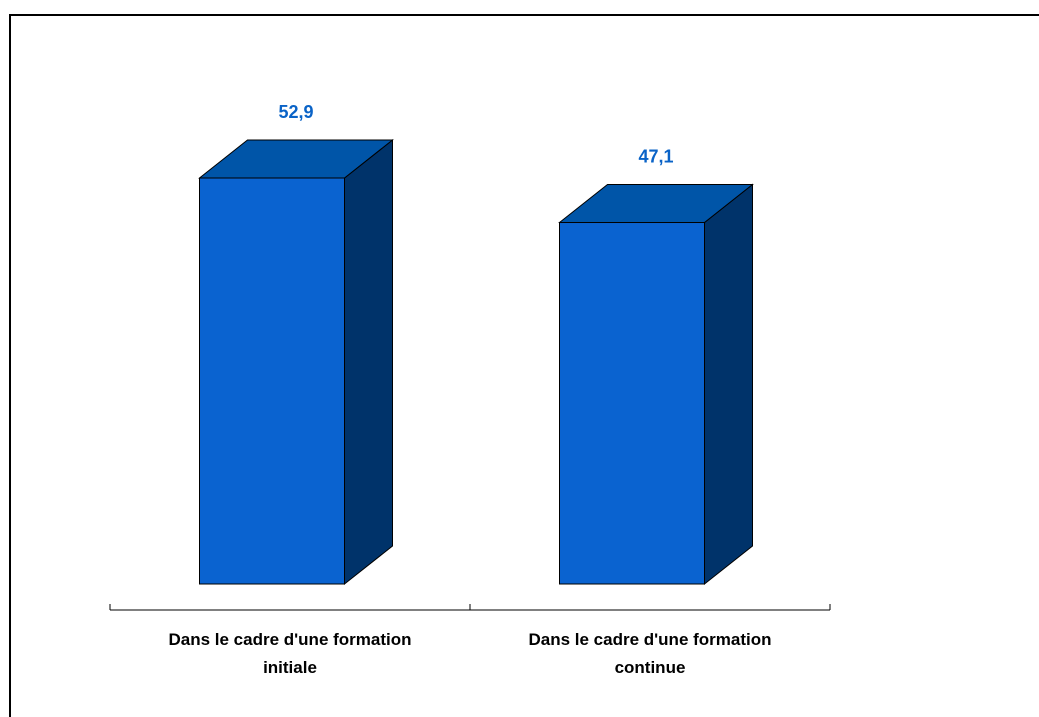 The width and height of the screenshot is (1039, 717). I want to click on data-label: 52,9, so click(295, 112).